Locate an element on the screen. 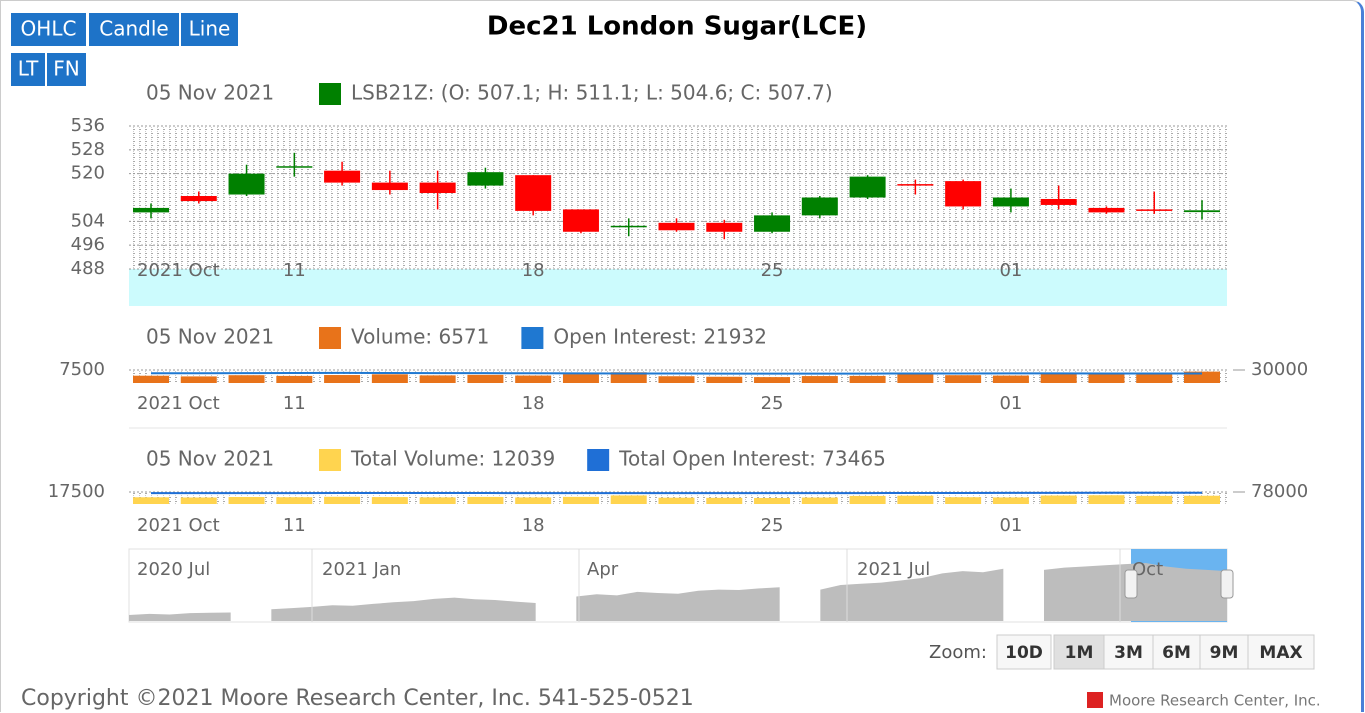 Image resolution: width=1365 pixels, height=713 pixels. zoom-button-label: 10D is located at coordinates (1024, 653).